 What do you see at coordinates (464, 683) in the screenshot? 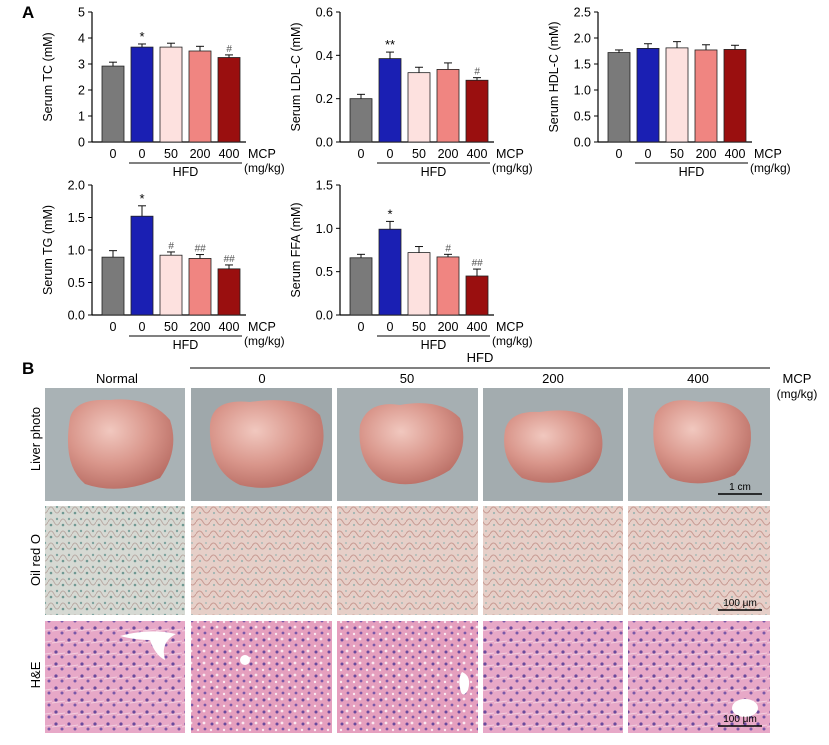
I see `he-50-vessel` at bounding box center [464, 683].